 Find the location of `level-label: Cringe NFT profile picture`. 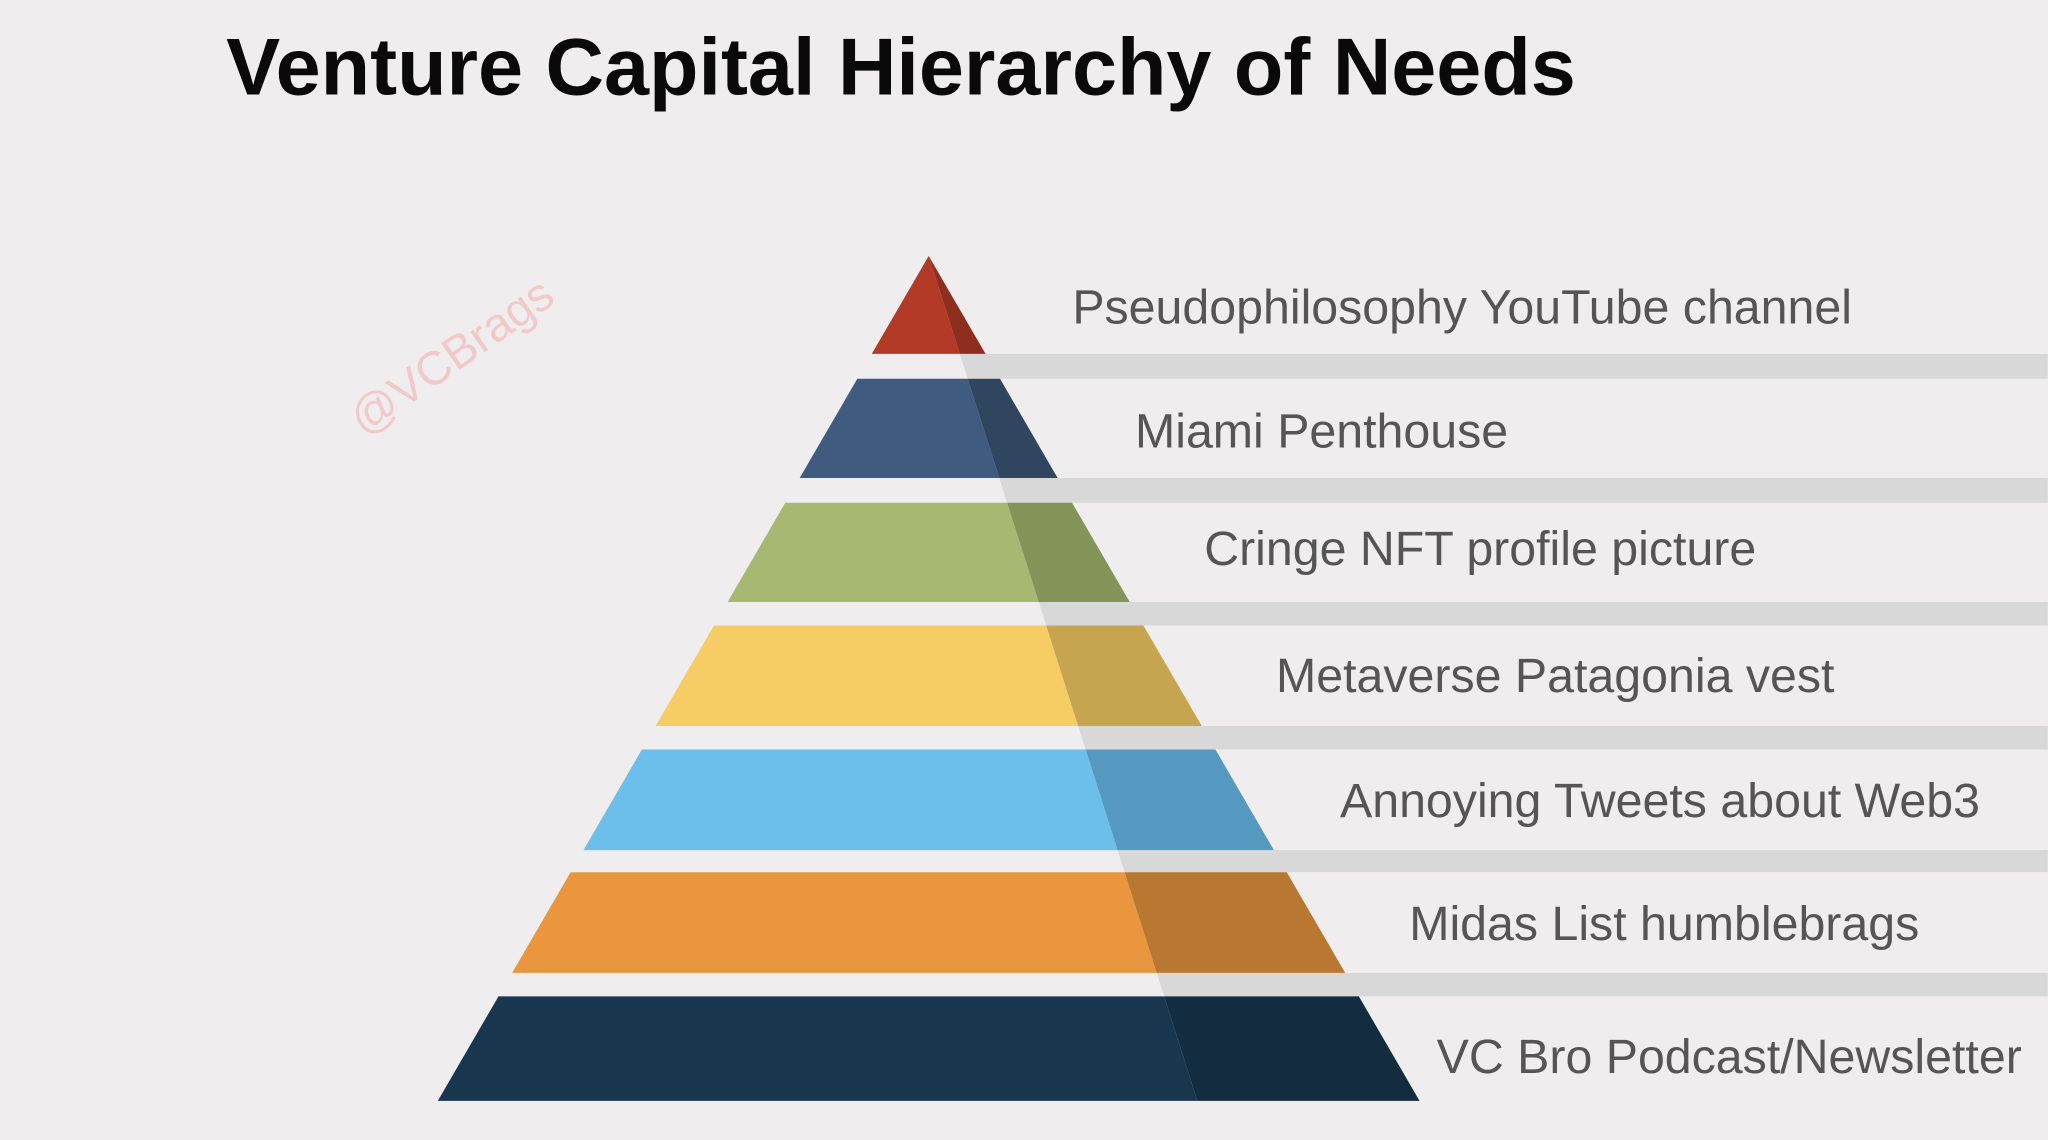

level-label: Cringe NFT profile picture is located at coordinates (1480, 549).